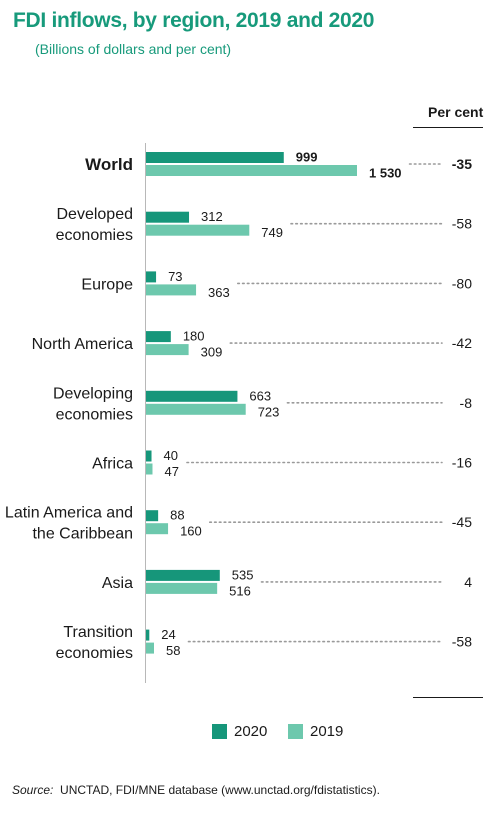  What do you see at coordinates (327, 731) in the screenshot?
I see `legend-label-2019: 2019` at bounding box center [327, 731].